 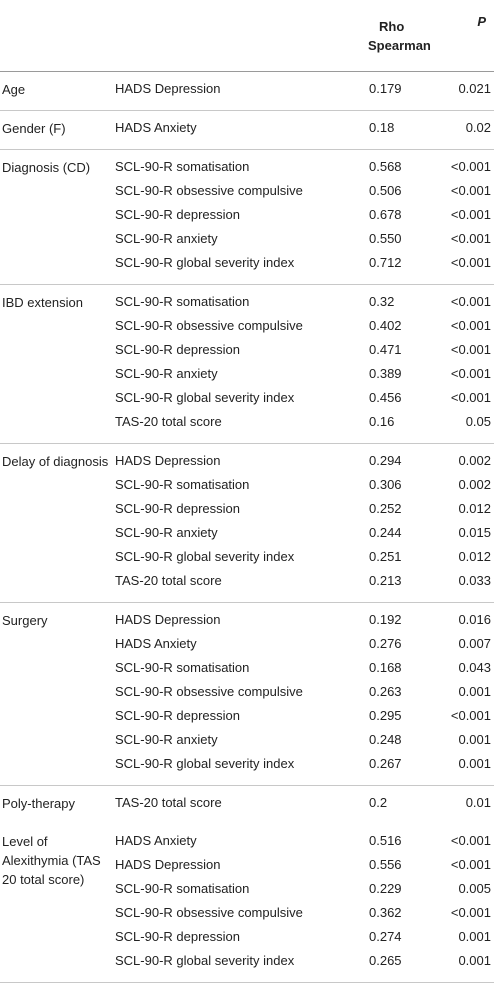 I want to click on table-header: Rho Spearman P, so click(x=247, y=36).